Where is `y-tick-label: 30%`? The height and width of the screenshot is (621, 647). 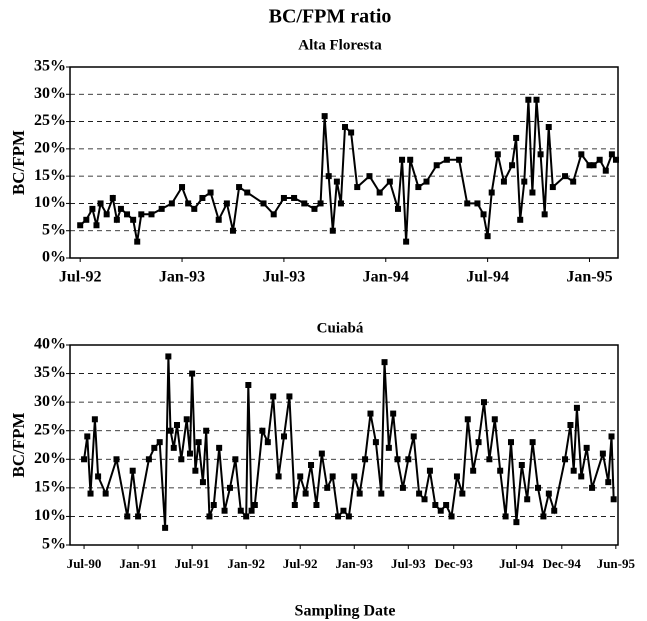
y-tick-label: 30% is located at coordinates (50, 93).